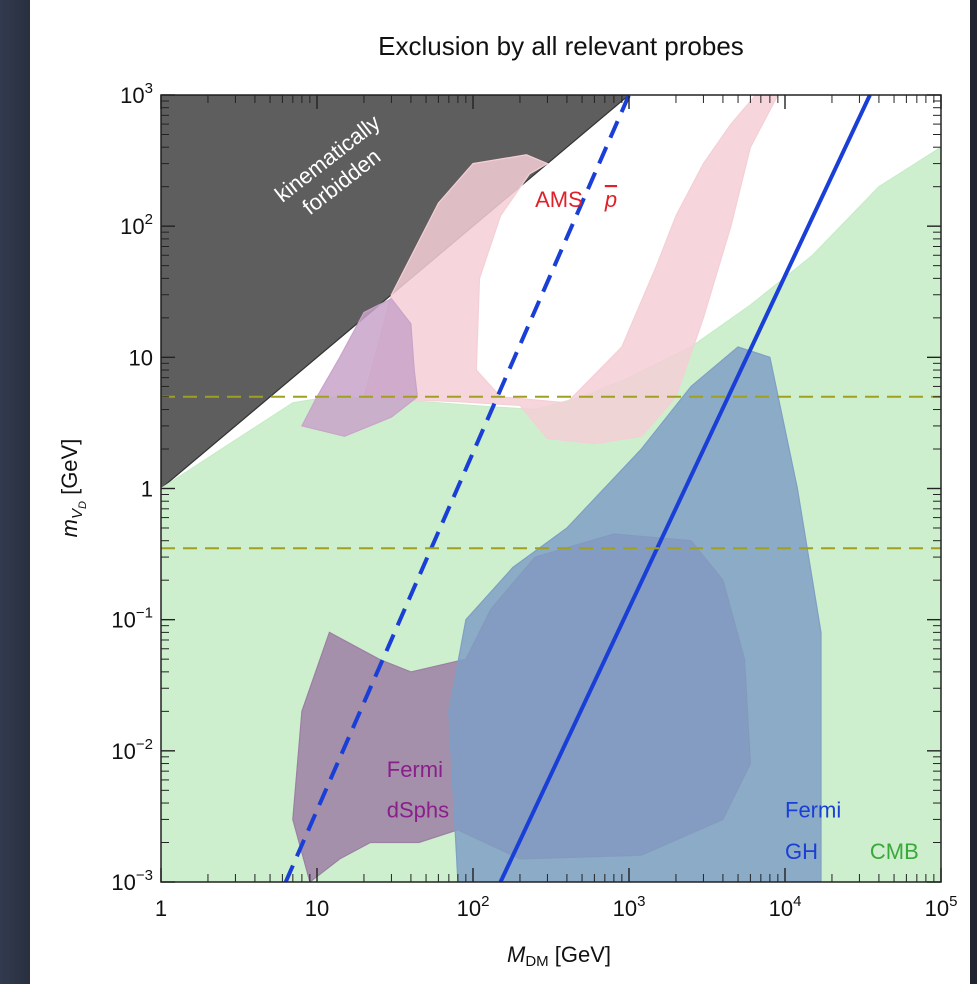 The image size is (977, 984). I want to click on y-tick-label: 10⁻³, so click(132, 881).